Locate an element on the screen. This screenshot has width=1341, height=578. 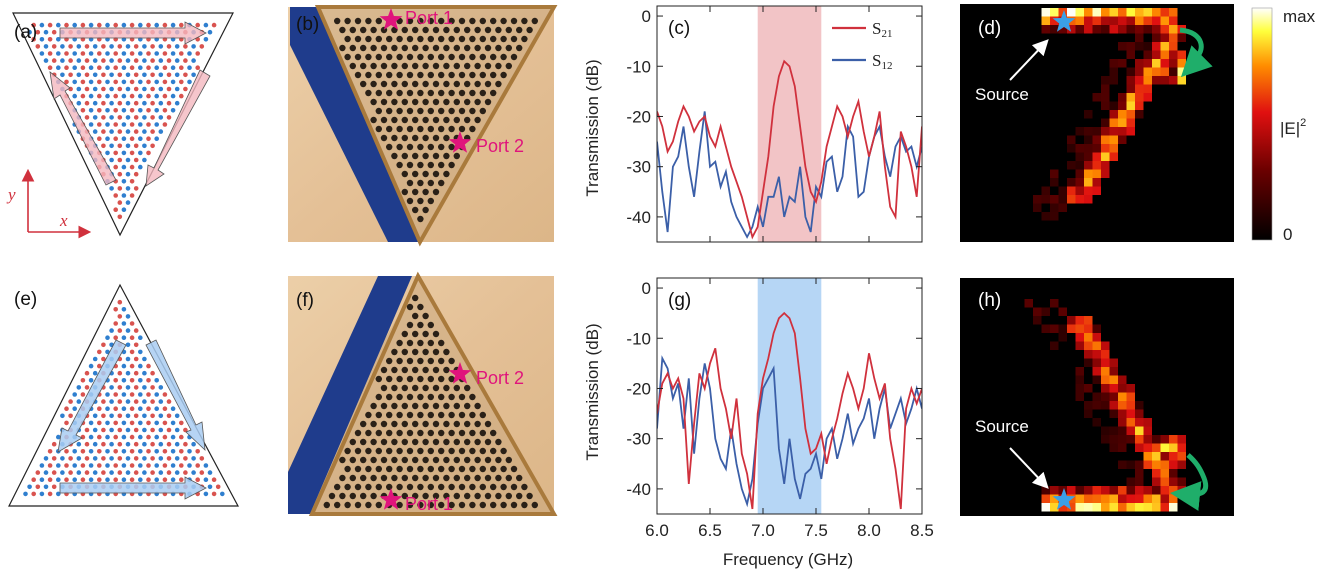
port1-label-b: Port 1 is located at coordinates (429, 18).